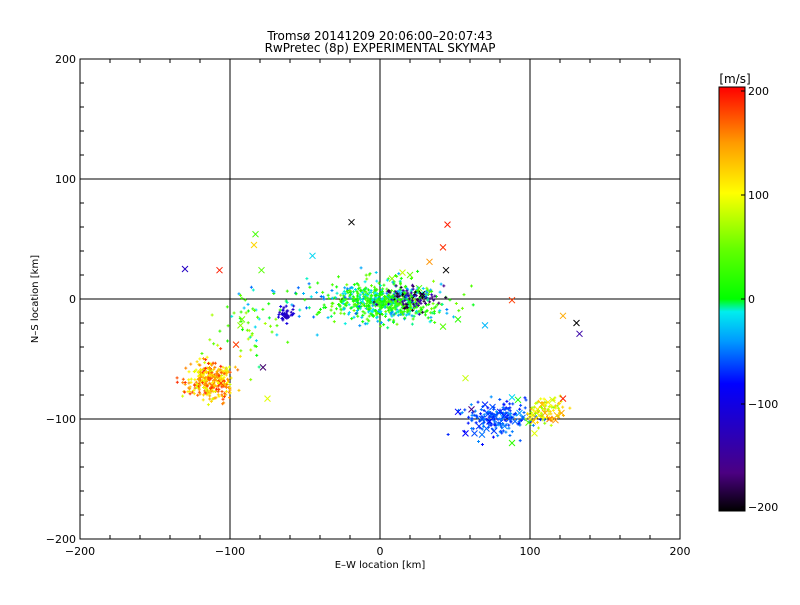  I want to click on x-axis-label: E–W location [km], so click(380, 565).